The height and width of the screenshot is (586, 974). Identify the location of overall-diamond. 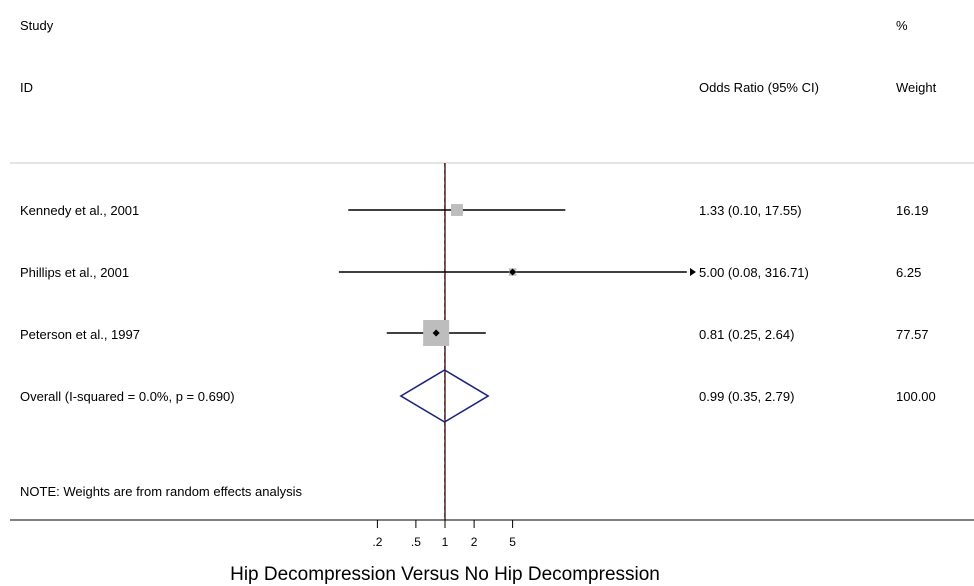
(444, 396).